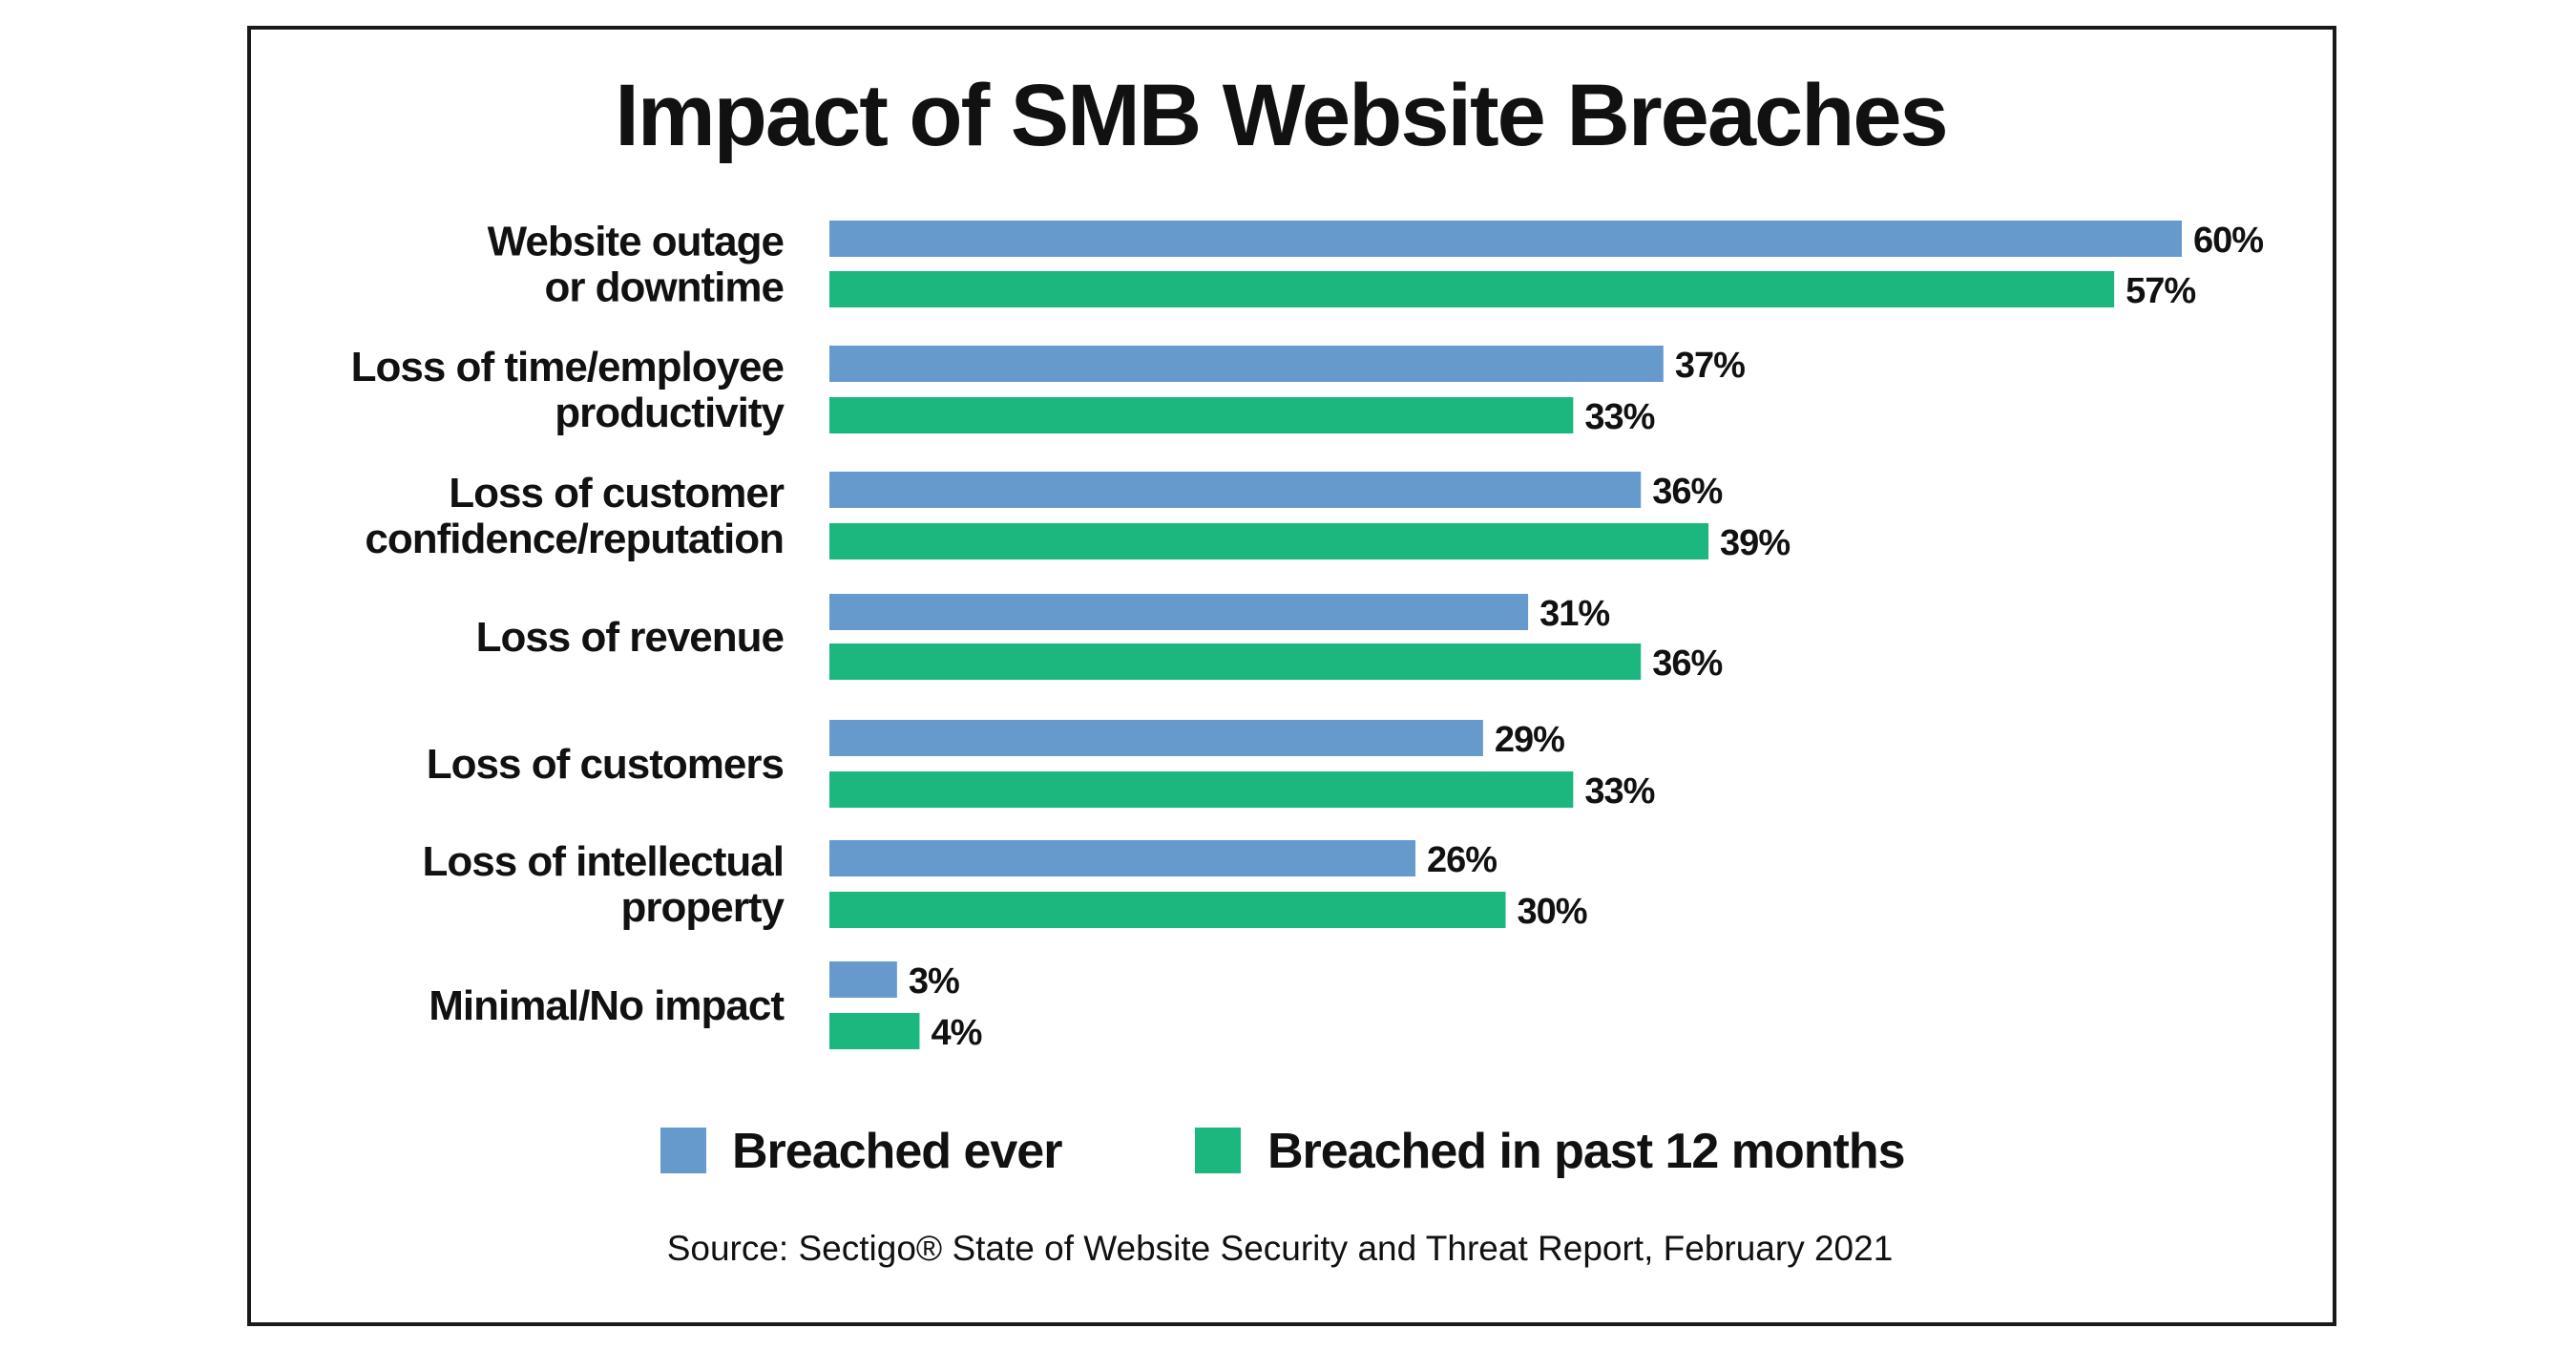  What do you see at coordinates (1462, 860) in the screenshot?
I see `data-label: 26%` at bounding box center [1462, 860].